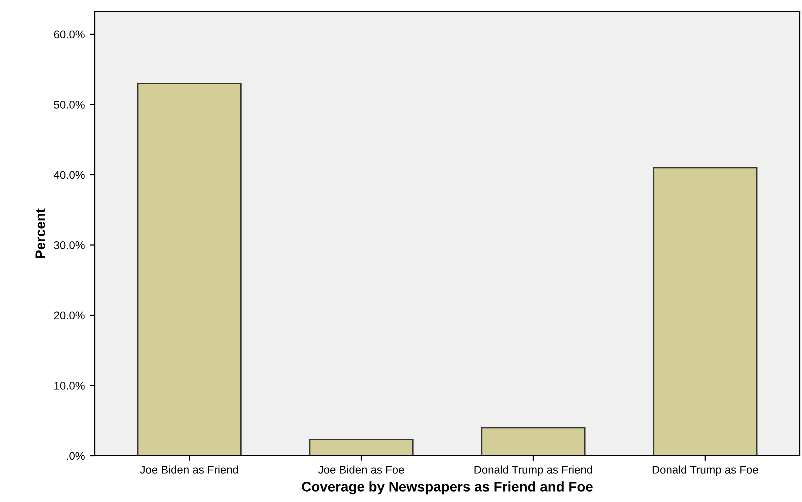 This screenshot has height=502, width=802. What do you see at coordinates (69, 175) in the screenshot?
I see `y-tick-label: 40.0%` at bounding box center [69, 175].